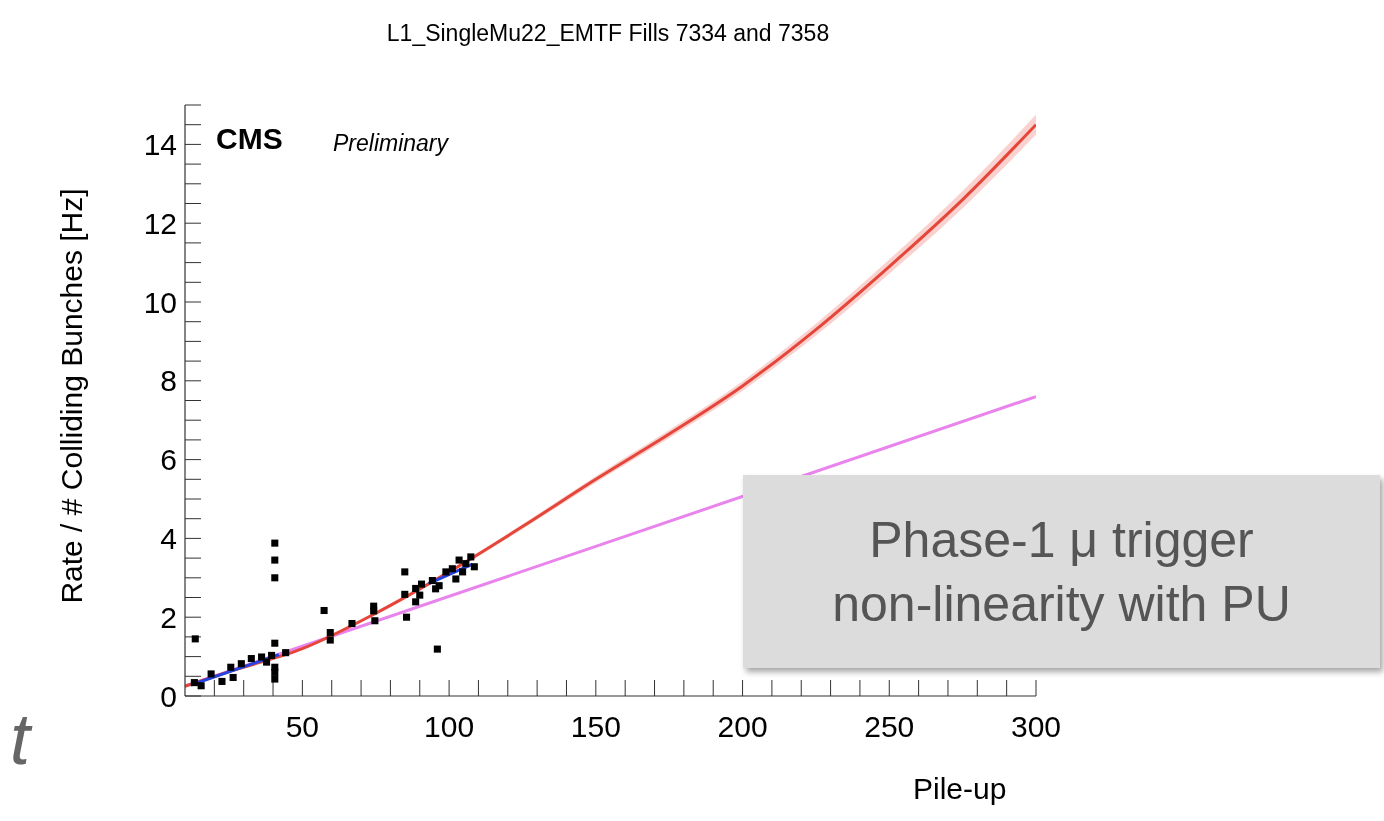 The width and height of the screenshot is (1384, 821). What do you see at coordinates (20, 739) in the screenshot?
I see `text: t` at bounding box center [20, 739].